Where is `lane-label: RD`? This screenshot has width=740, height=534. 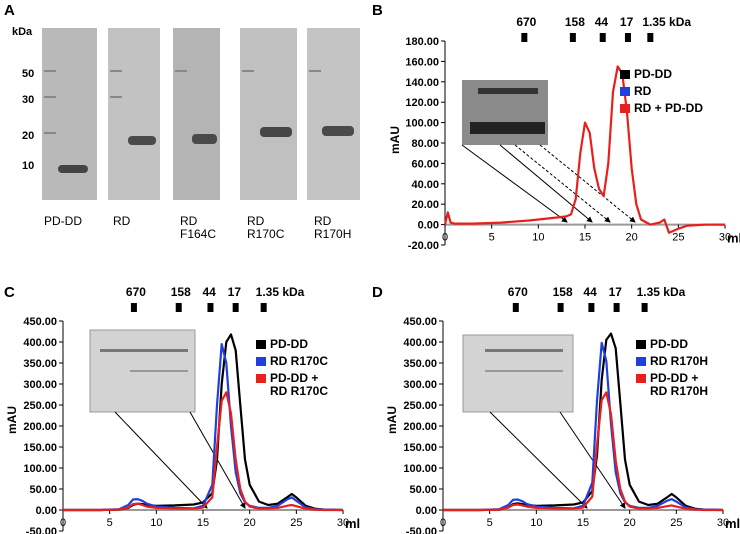
lane-label: RD is located at coordinates (122, 221).